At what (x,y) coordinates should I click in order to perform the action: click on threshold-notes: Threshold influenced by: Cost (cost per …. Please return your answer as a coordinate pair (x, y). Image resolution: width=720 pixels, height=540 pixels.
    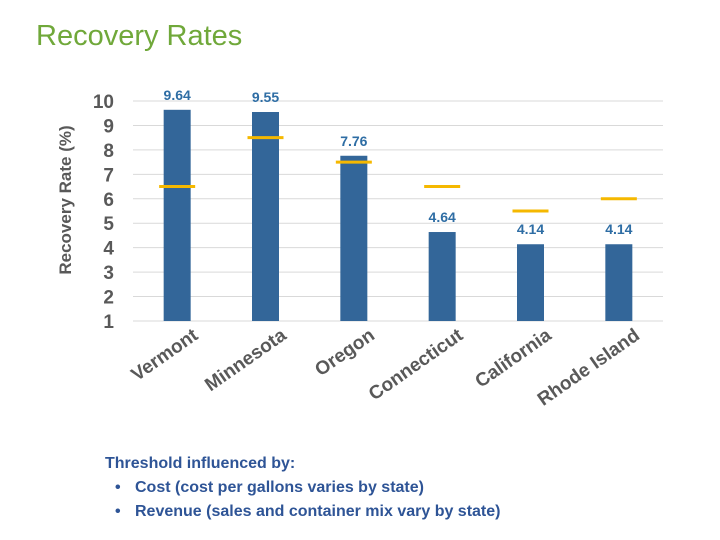
    Looking at the image, I should click on (302, 488).